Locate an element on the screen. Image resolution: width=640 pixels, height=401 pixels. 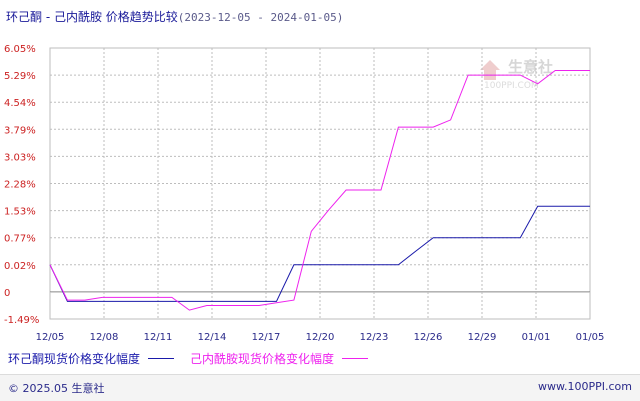
title-text: 环己酮 - 己内酰胺 价格趋势比较 is located at coordinates (92, 17).